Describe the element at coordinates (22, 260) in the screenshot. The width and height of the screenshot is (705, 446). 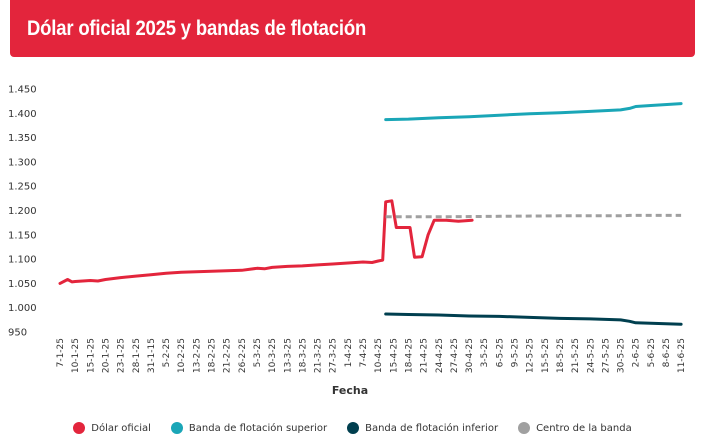
I see `y-tick-label: 1.100` at that location.